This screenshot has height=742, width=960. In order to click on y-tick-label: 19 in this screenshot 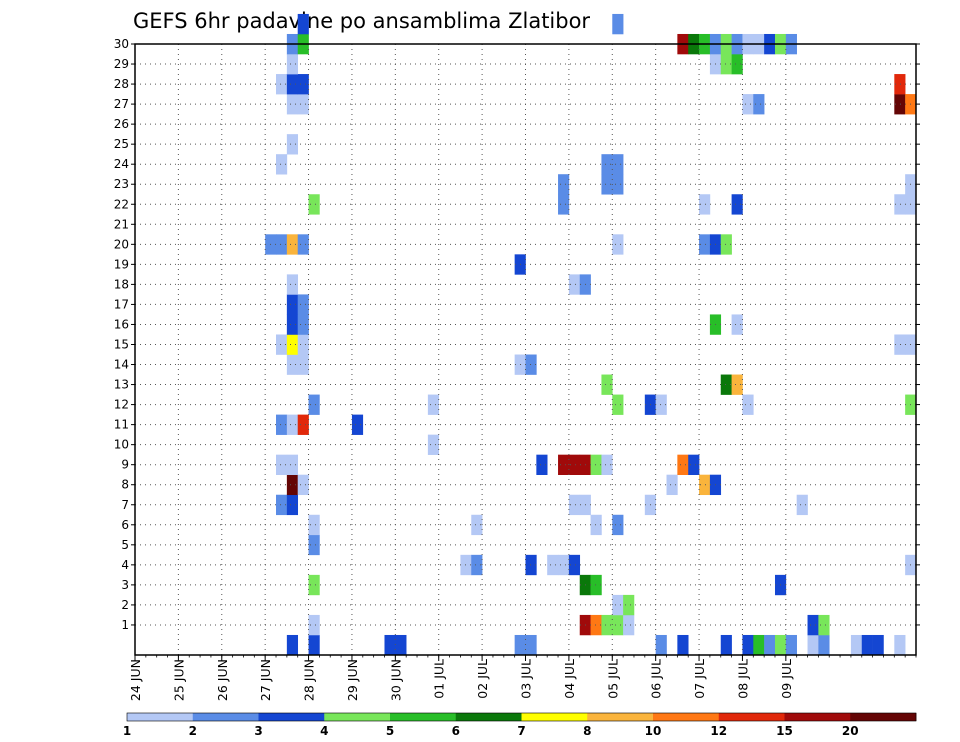, I will do `click(121, 264)`.